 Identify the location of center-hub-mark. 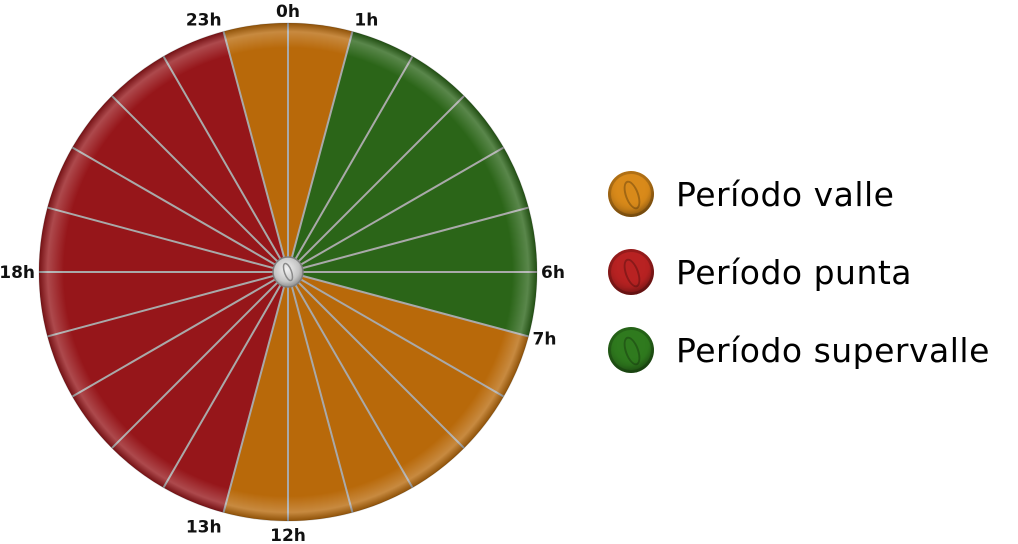
(288, 272).